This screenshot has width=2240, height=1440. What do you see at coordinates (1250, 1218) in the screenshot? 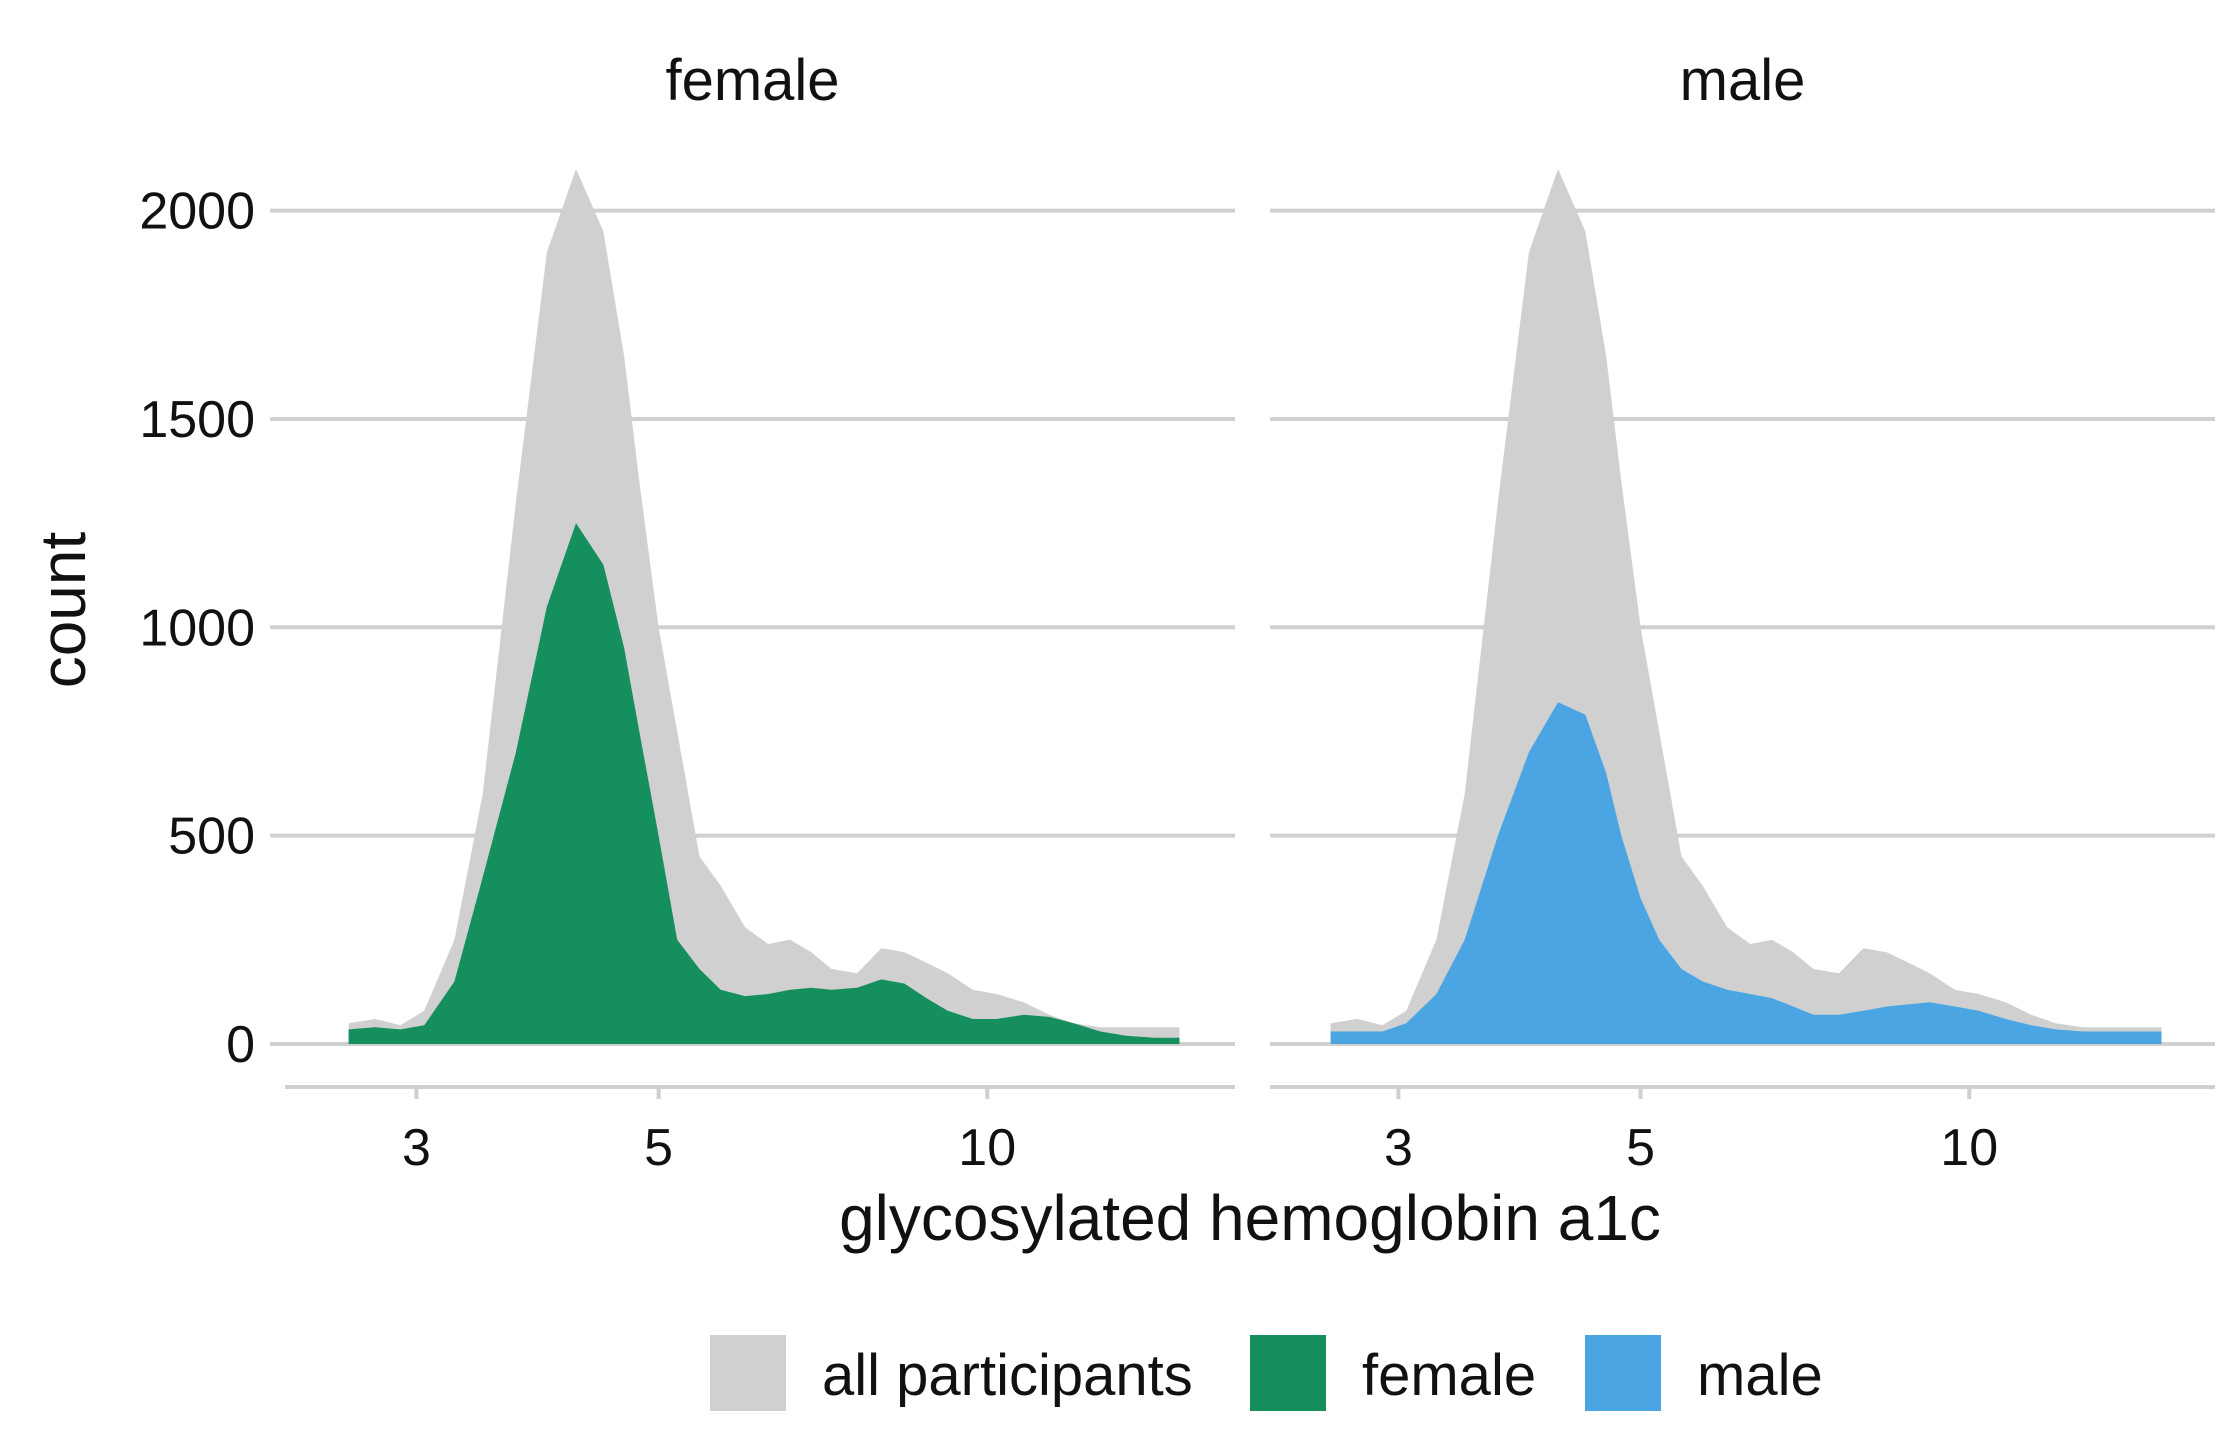
I see `x-axis-title: glycosylated hemoglobin a1c` at bounding box center [1250, 1218].